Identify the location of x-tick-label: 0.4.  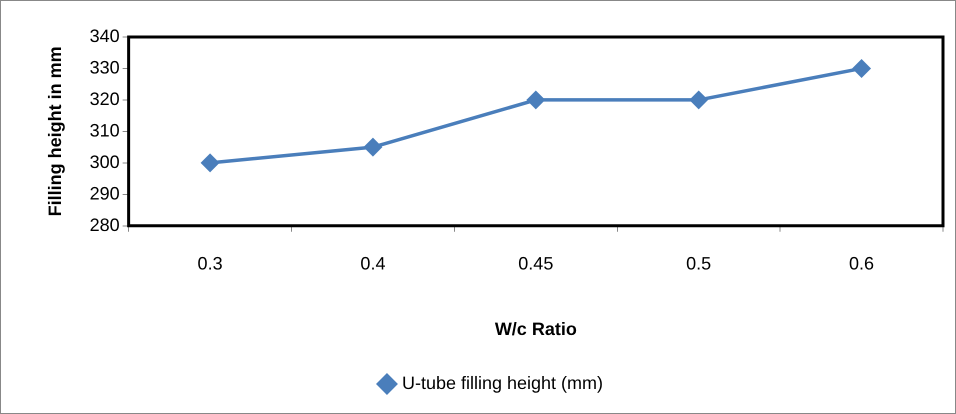
(373, 264).